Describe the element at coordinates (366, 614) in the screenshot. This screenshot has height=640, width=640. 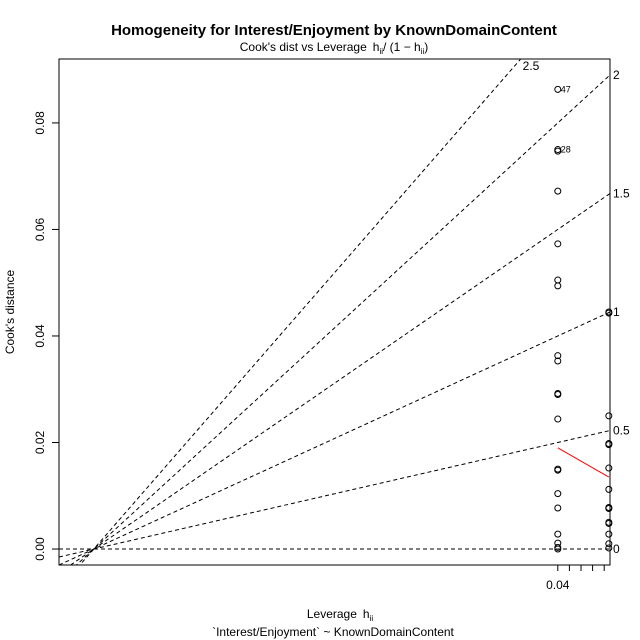
I see `x-axis-label-h: h` at that location.